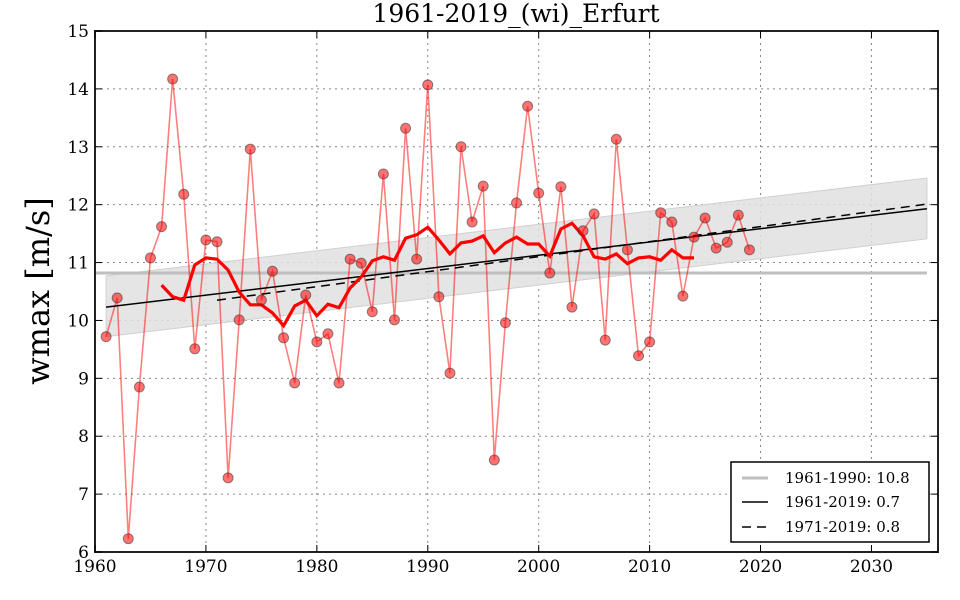  What do you see at coordinates (78, 90) in the screenshot?
I see `y-tick-label: 14` at bounding box center [78, 90].